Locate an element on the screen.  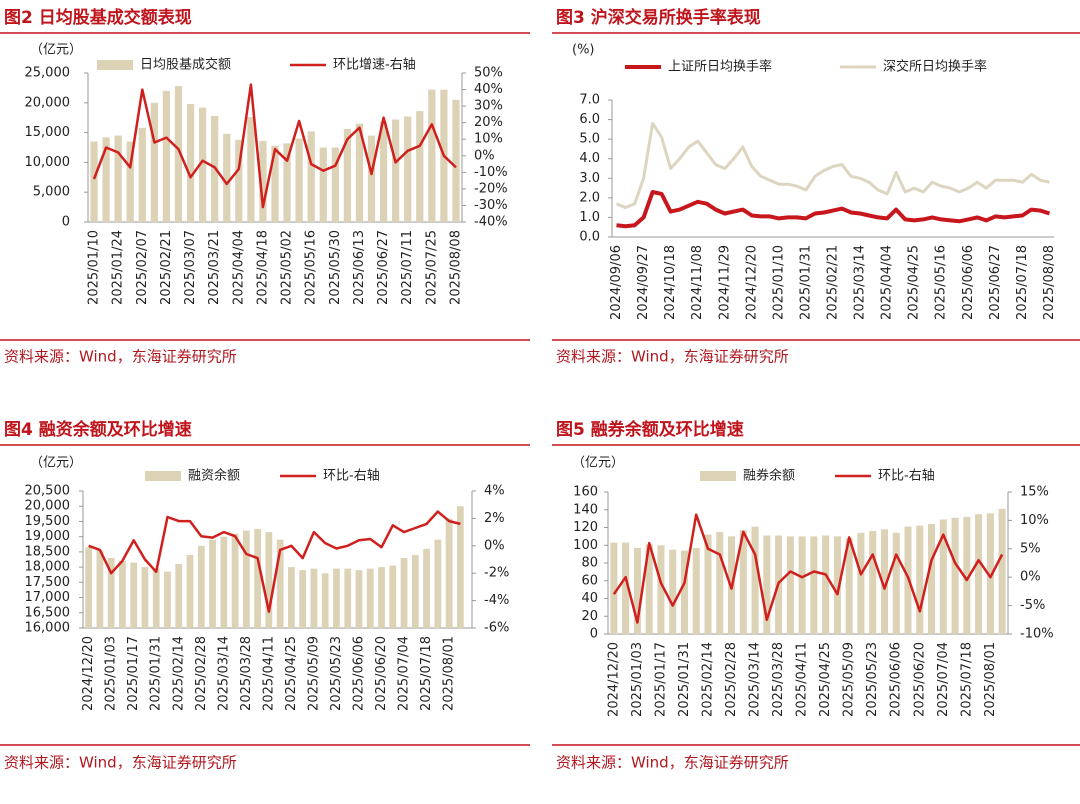
legend-label: 深交所日均换手率 is located at coordinates (935, 67).